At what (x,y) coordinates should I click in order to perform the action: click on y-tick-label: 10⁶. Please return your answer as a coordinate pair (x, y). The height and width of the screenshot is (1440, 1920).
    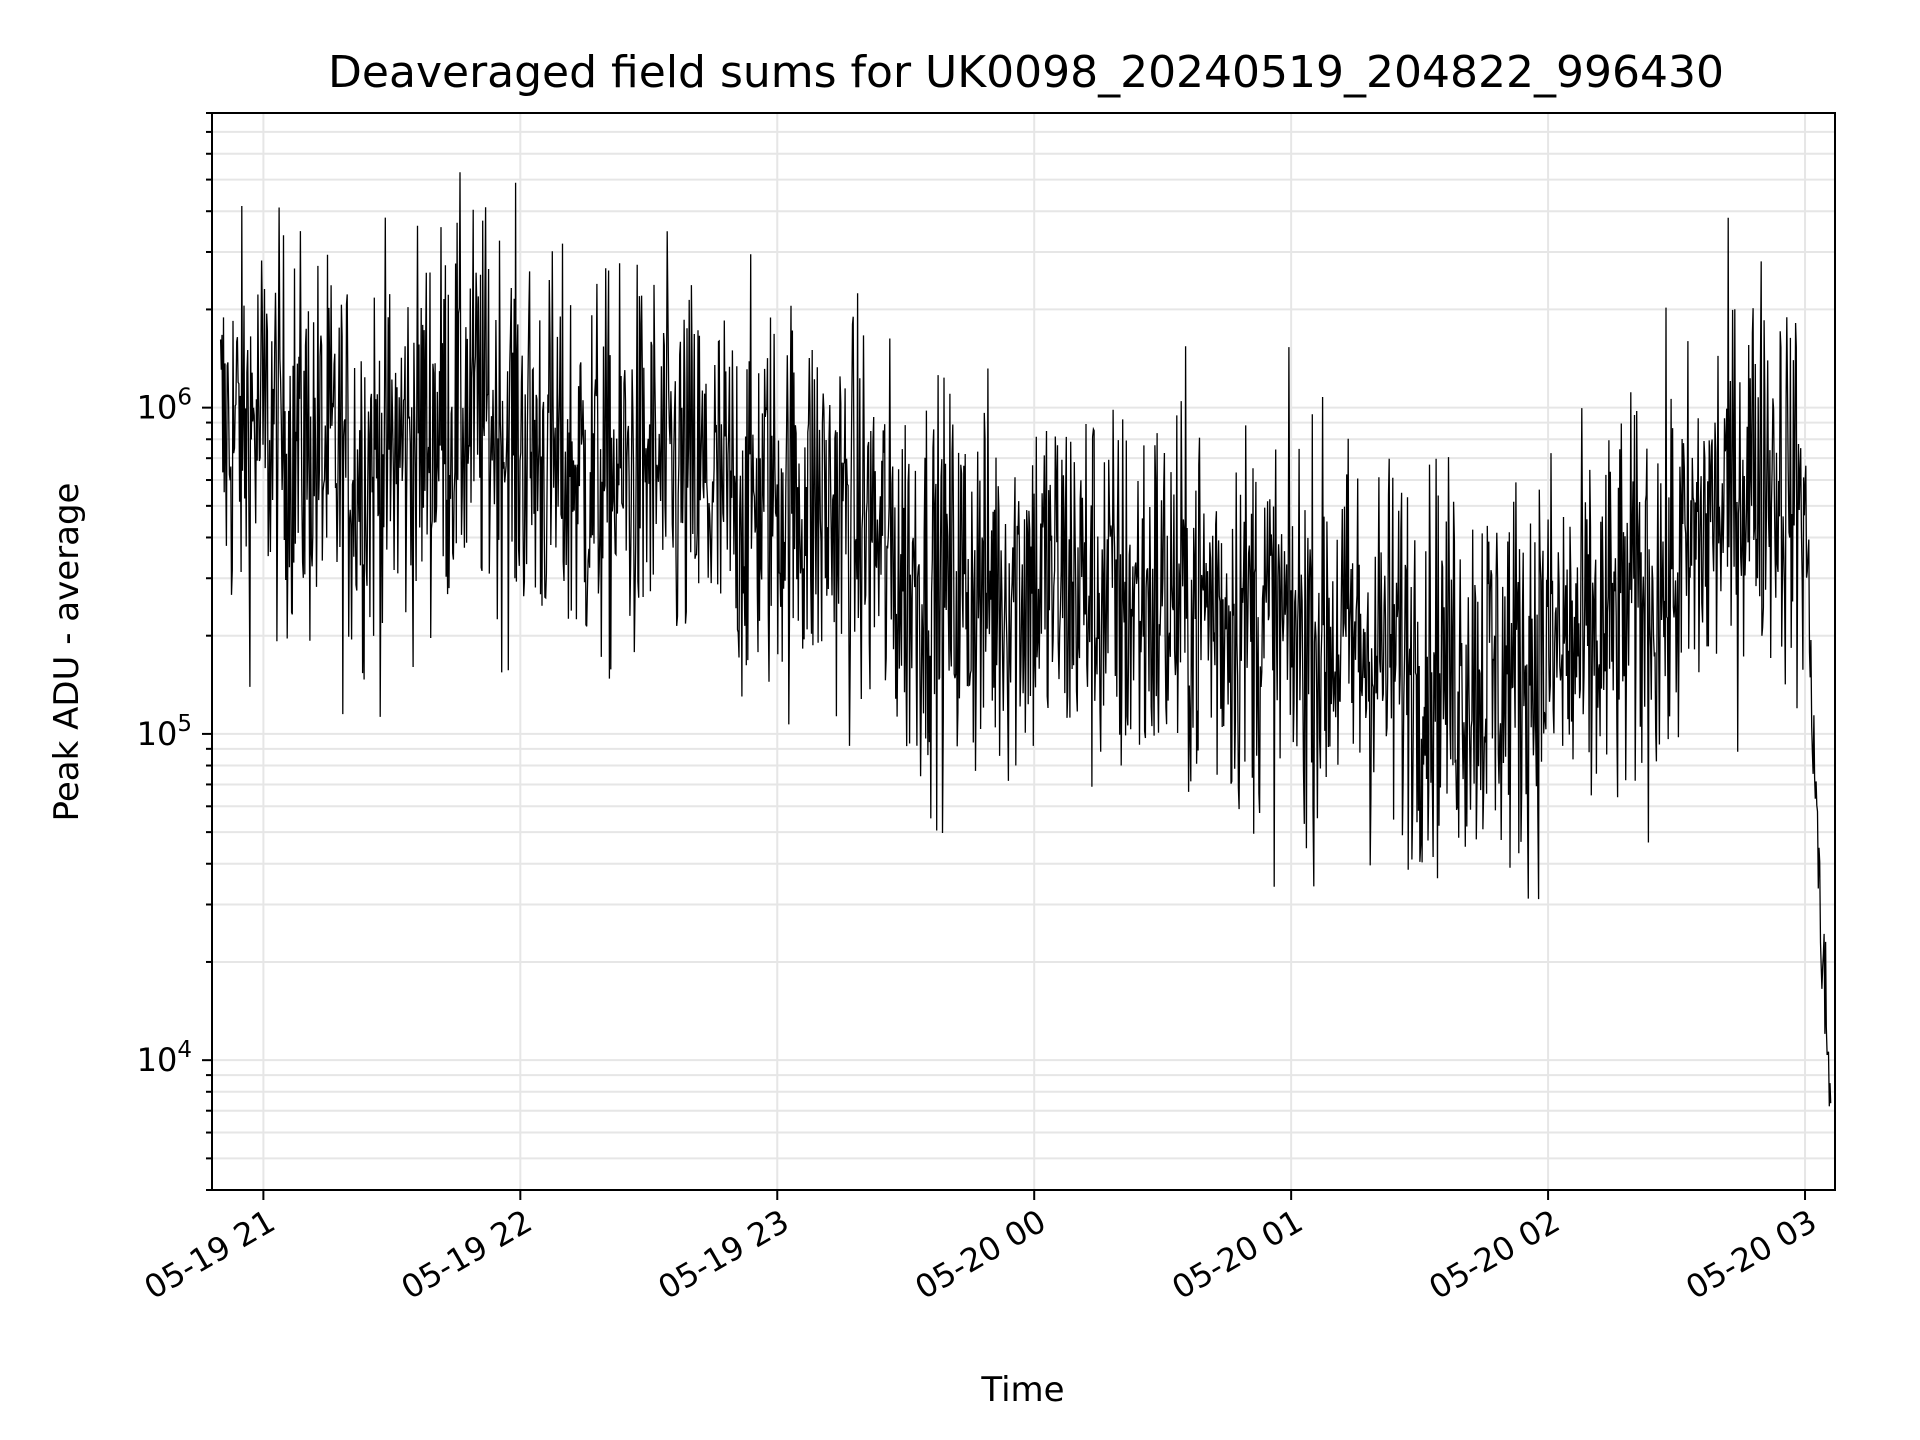
    Looking at the image, I should click on (164, 406).